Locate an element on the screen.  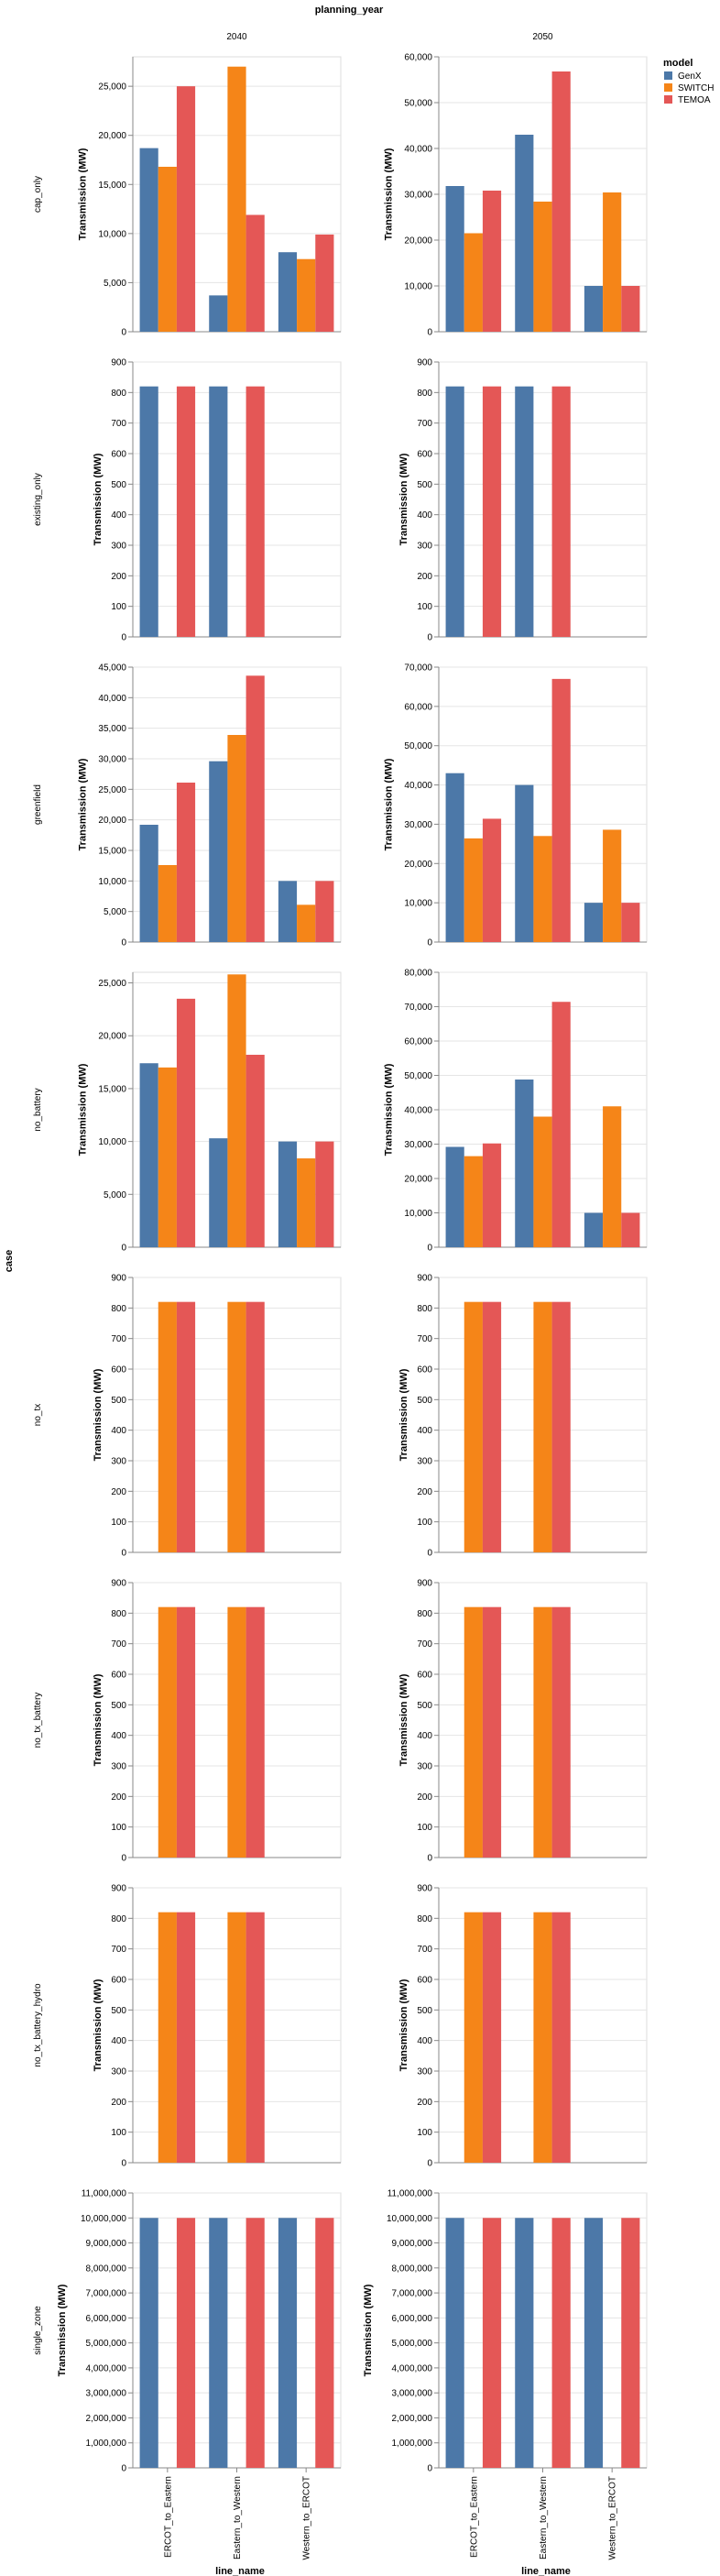
bar-no-tx-2050-temoa-ercot-to-eastern is located at coordinates (492, 1426).